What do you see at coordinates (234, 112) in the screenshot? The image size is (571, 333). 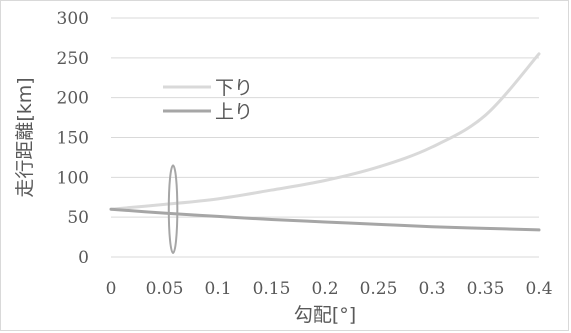 I see `legend-label-1: 上り` at bounding box center [234, 112].